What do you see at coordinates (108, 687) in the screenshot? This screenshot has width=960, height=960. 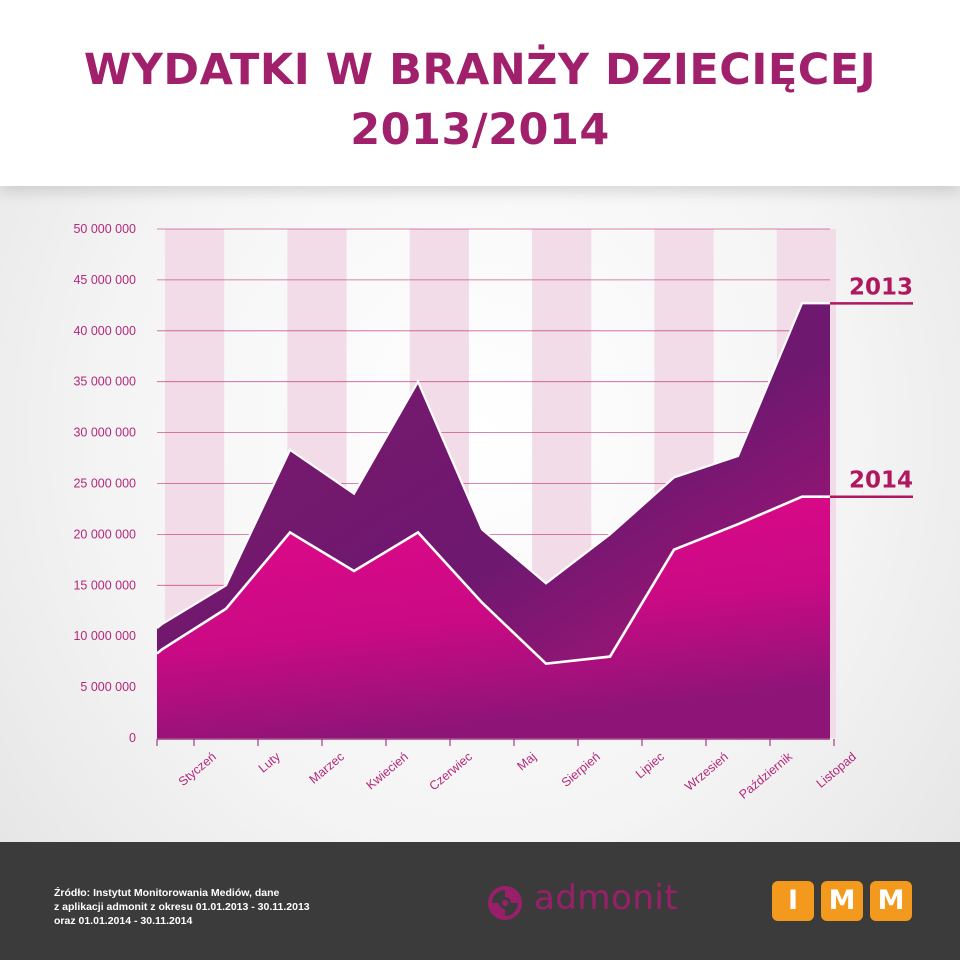 I see `y-tick-label: 5 000 000` at bounding box center [108, 687].